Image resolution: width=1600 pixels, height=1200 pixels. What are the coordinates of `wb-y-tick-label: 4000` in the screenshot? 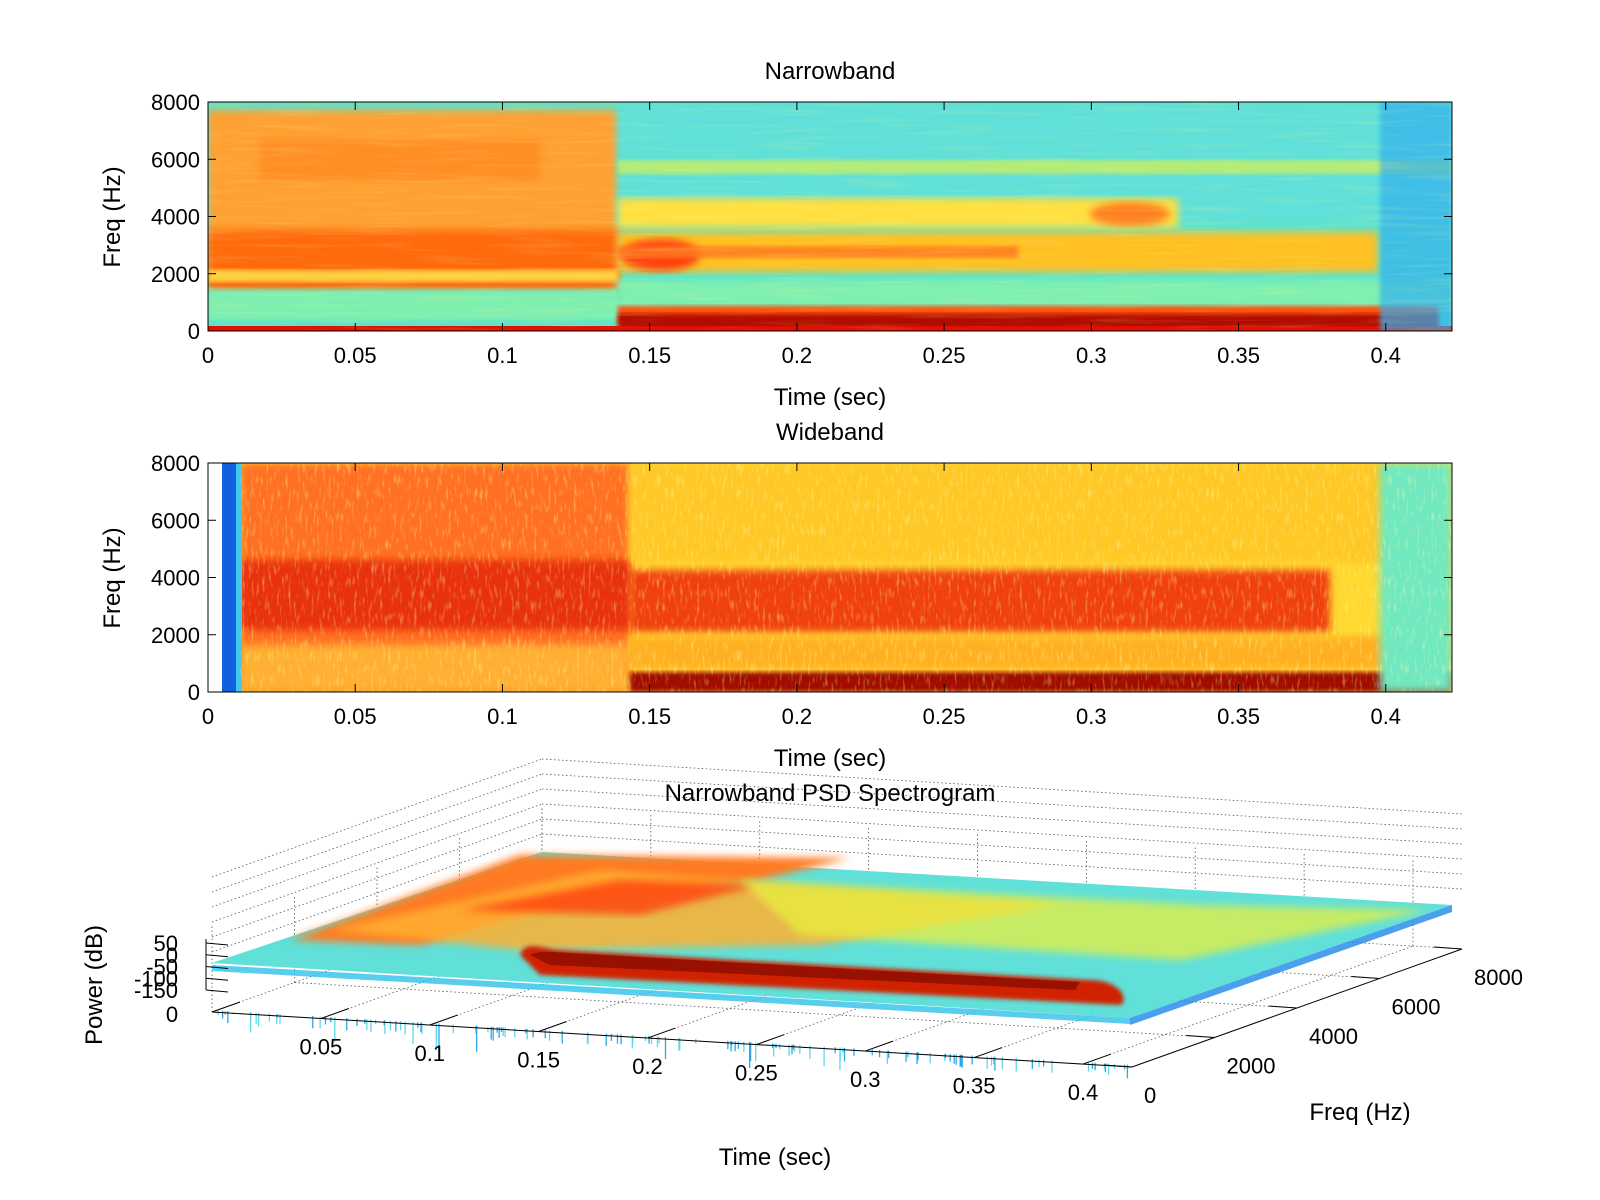 It's located at (175, 578).